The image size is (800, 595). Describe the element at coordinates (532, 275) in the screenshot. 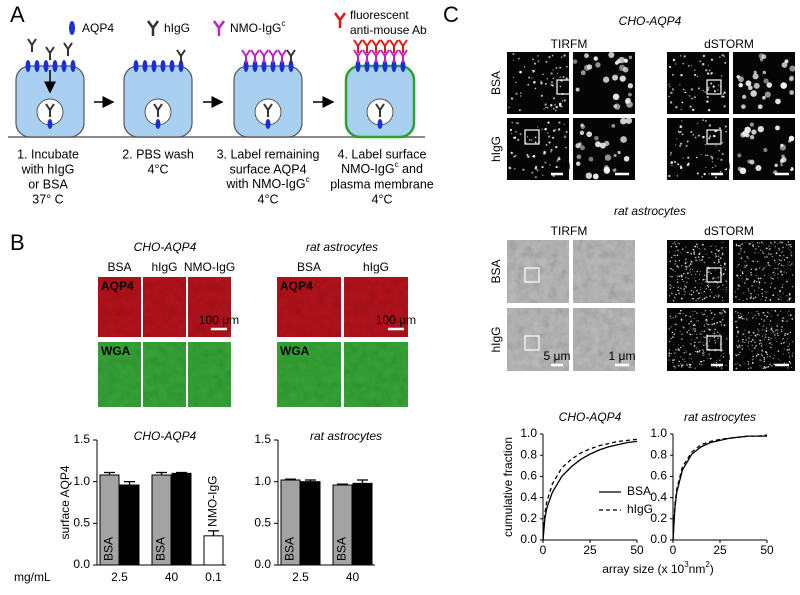

I see `zoom-box` at that location.